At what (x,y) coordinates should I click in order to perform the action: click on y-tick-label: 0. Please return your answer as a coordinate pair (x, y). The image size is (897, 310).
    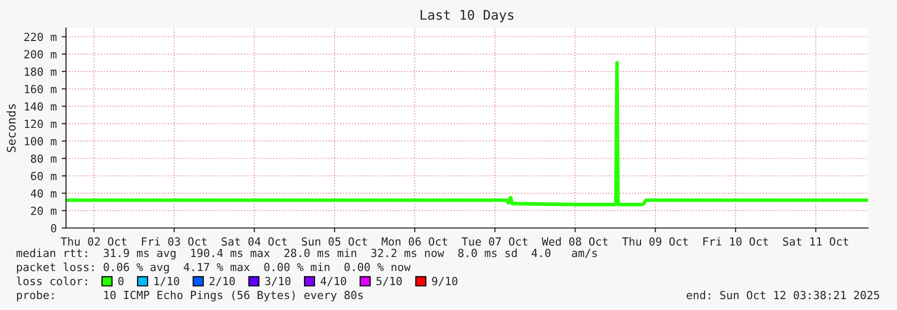
    Looking at the image, I should click on (53, 228).